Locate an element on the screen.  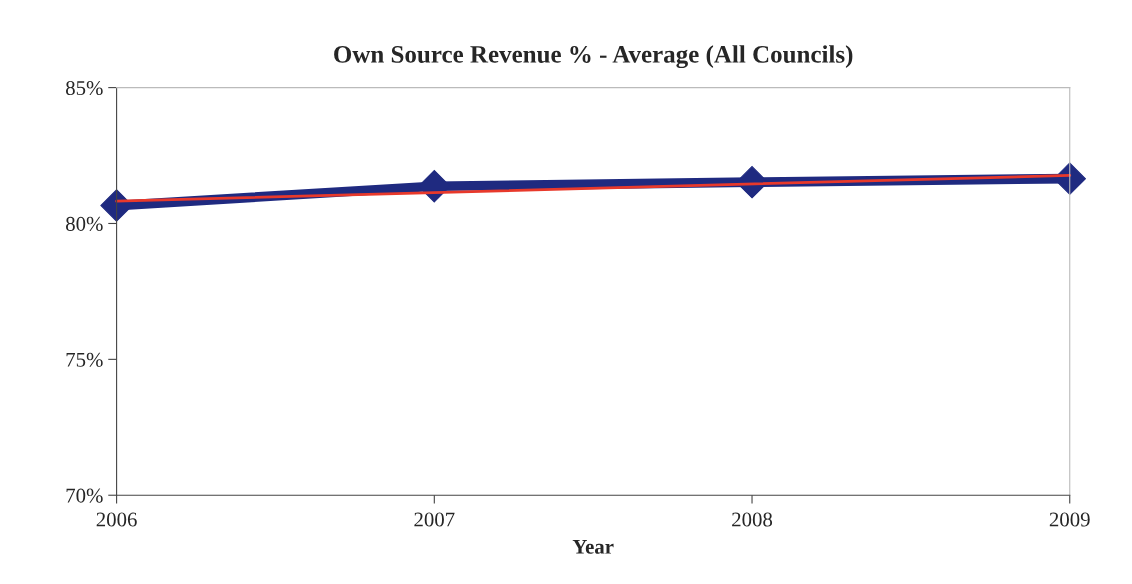
y-tick-label: 70% is located at coordinates (84, 495).